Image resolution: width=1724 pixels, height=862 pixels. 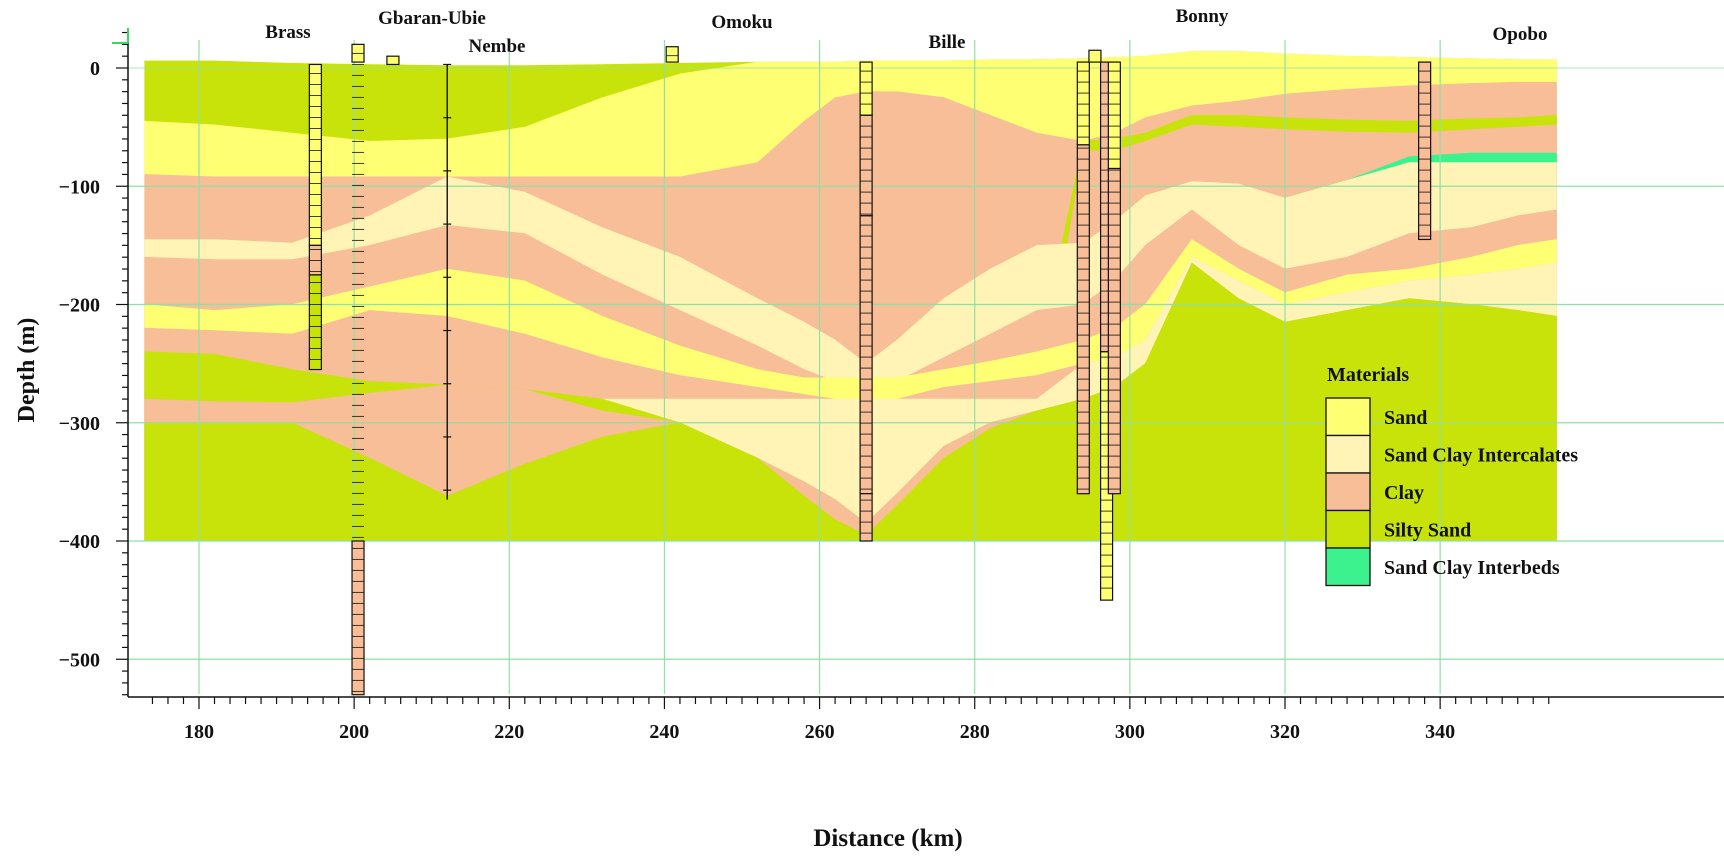 I want to click on y-tick-label: −300, so click(x=79, y=424).